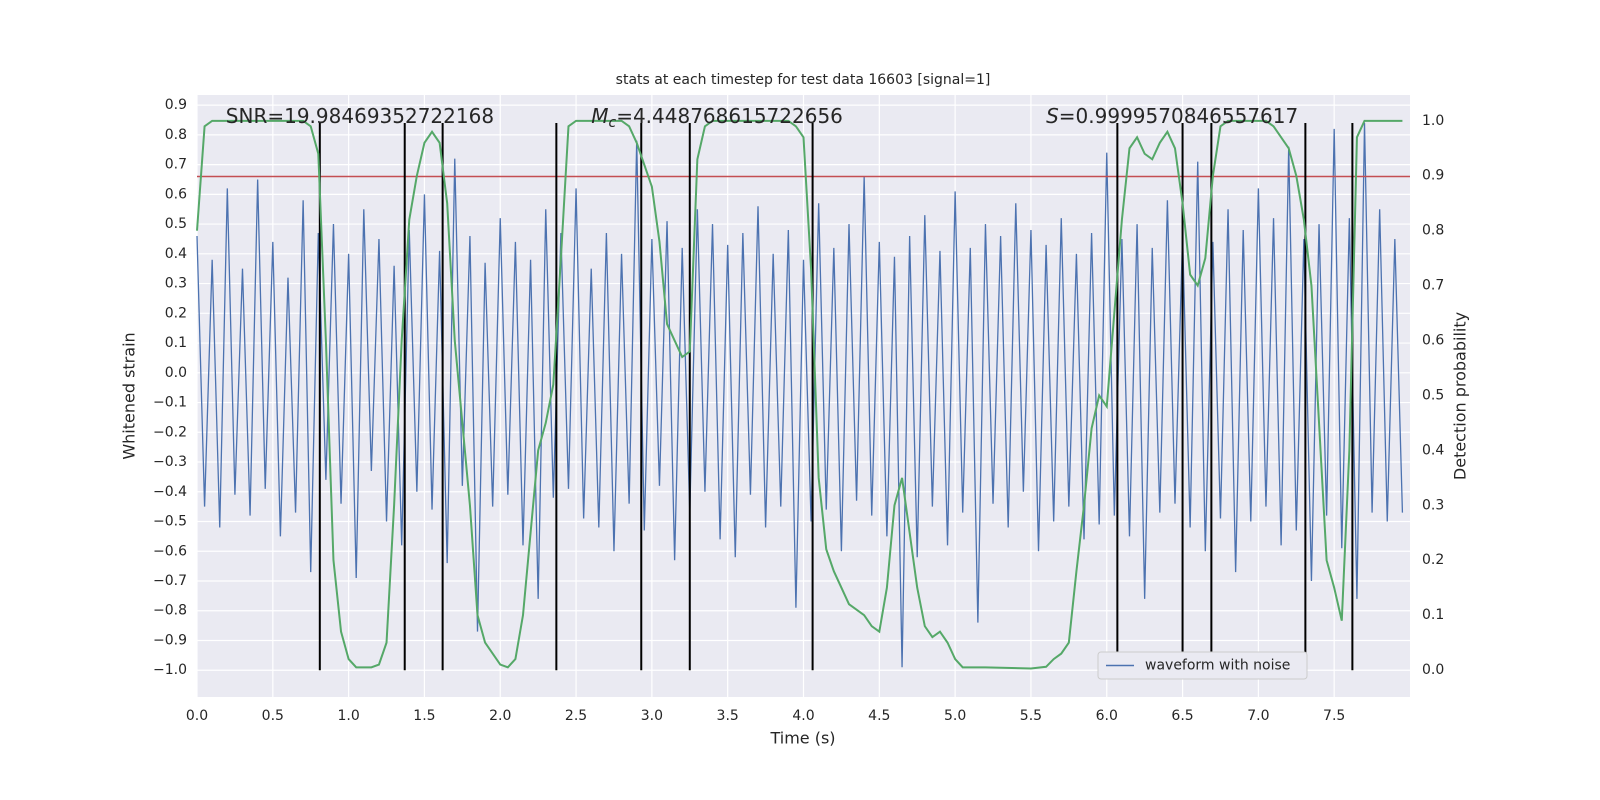 This screenshot has width=1600, height=800. I want to click on annotation-symbol: S, so click(1052, 116).